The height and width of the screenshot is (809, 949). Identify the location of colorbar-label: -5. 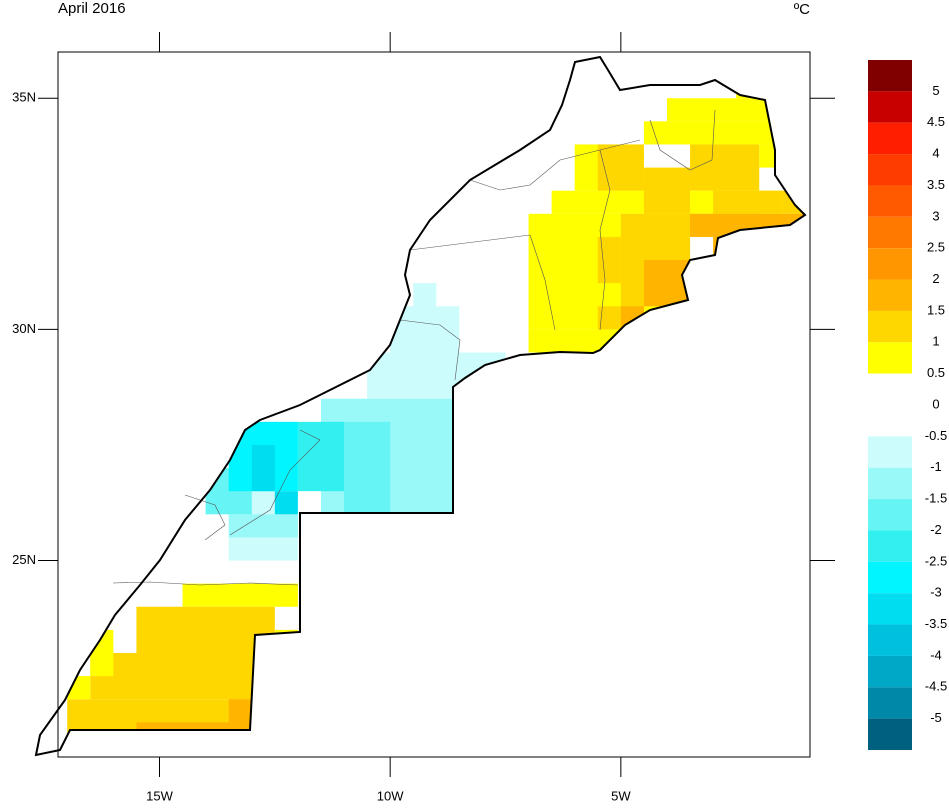
(936, 717).